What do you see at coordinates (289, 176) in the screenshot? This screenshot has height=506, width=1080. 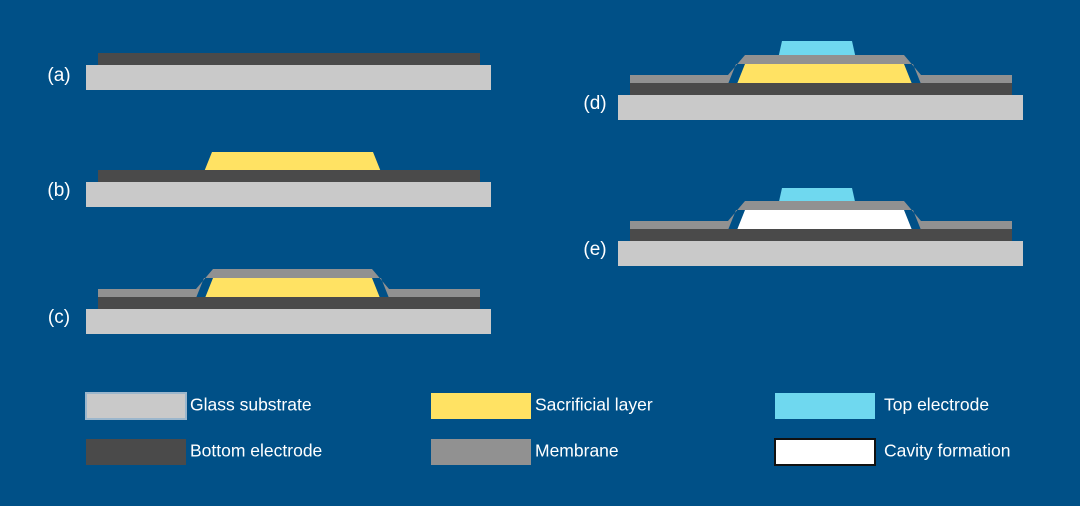 I see `panel-b-bottom-electrode` at bounding box center [289, 176].